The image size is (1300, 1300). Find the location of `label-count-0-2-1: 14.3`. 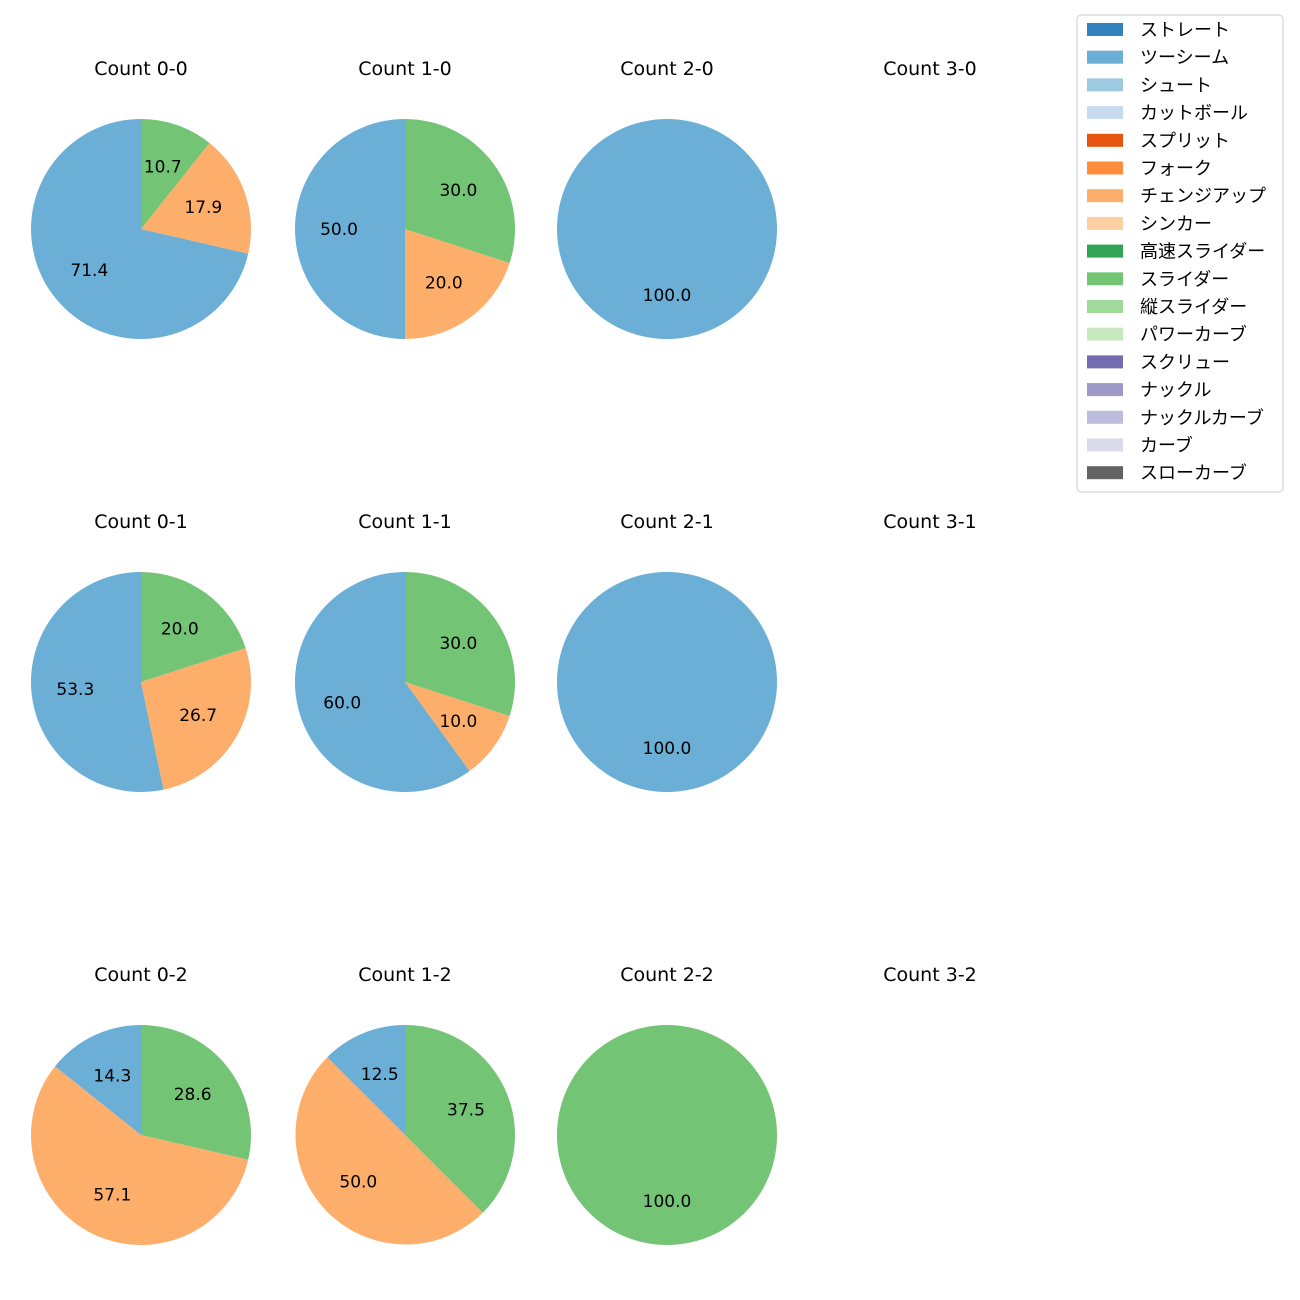

label-count-0-2-1: 14.3 is located at coordinates (112, 1077).